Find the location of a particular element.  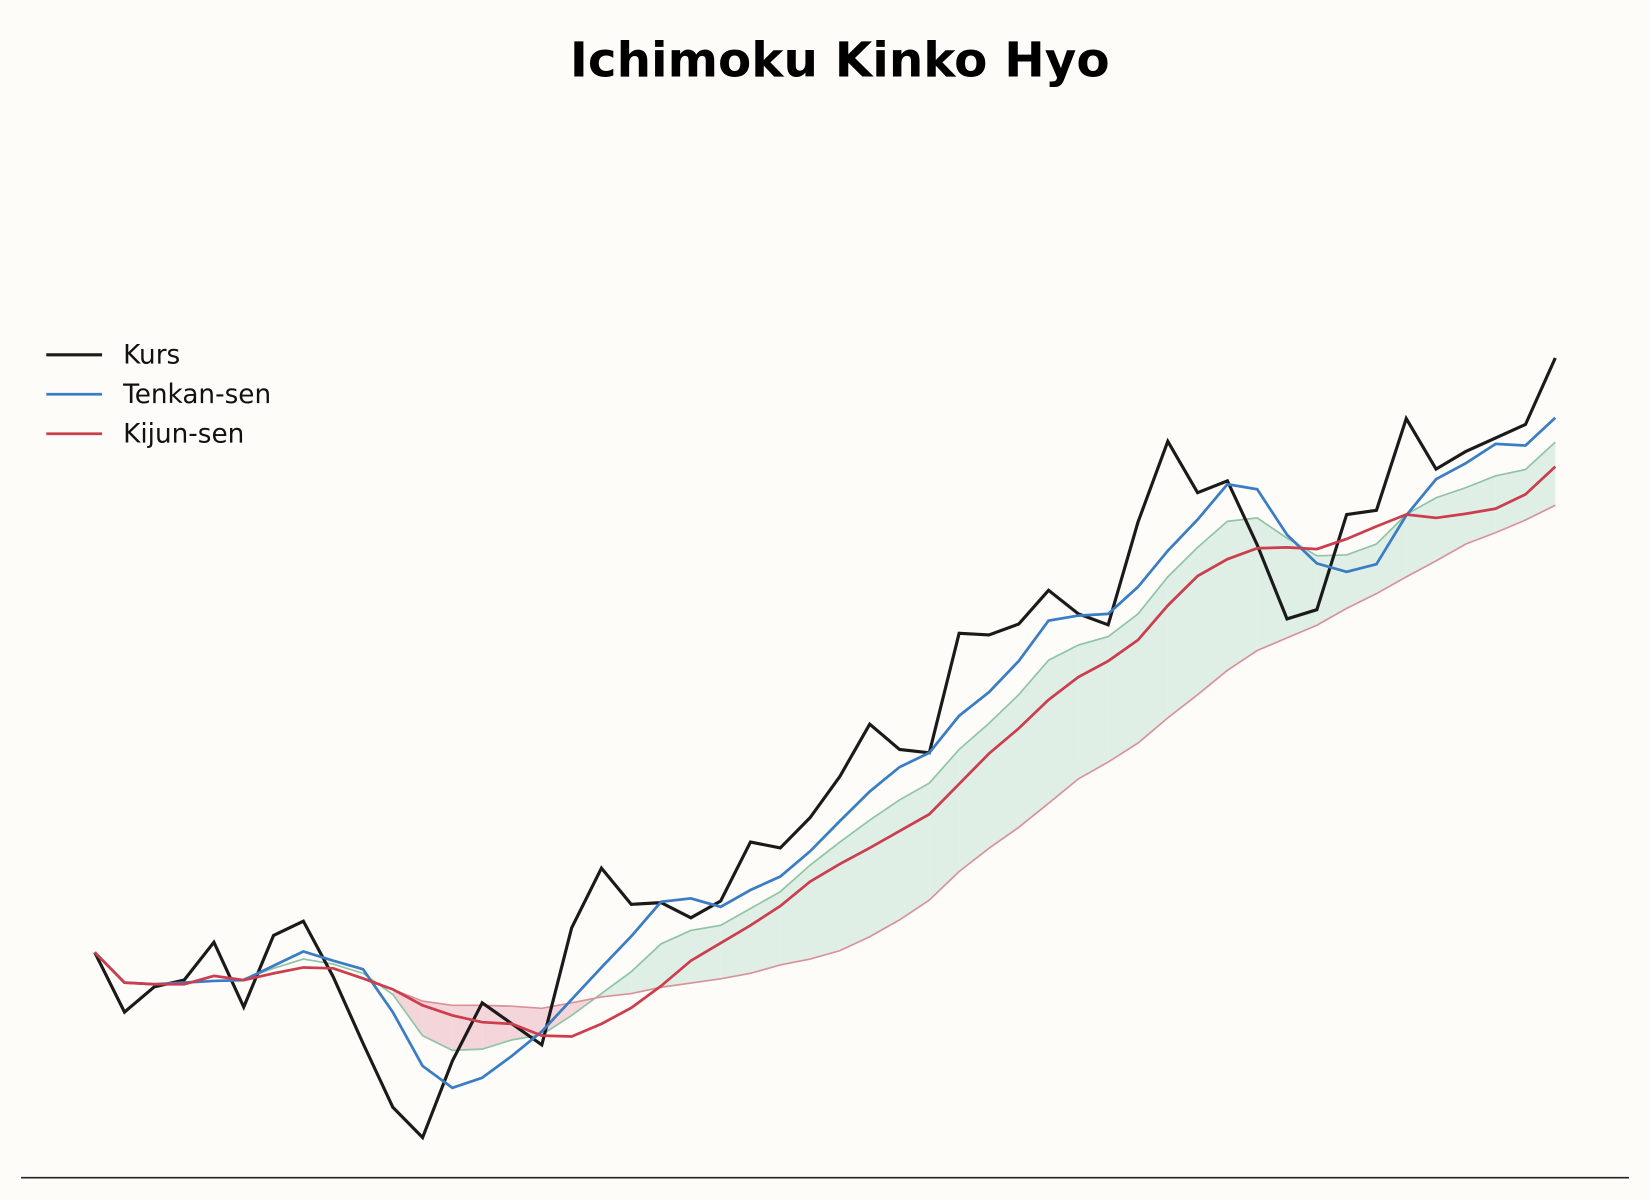

legend-label: Kijun-sen is located at coordinates (183, 434).